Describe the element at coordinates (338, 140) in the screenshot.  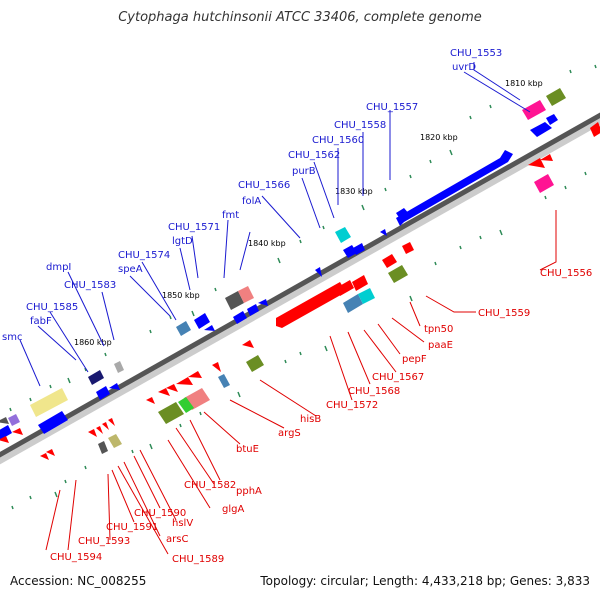
I see `gene-label-chu-1560: CHU_1560` at that location.